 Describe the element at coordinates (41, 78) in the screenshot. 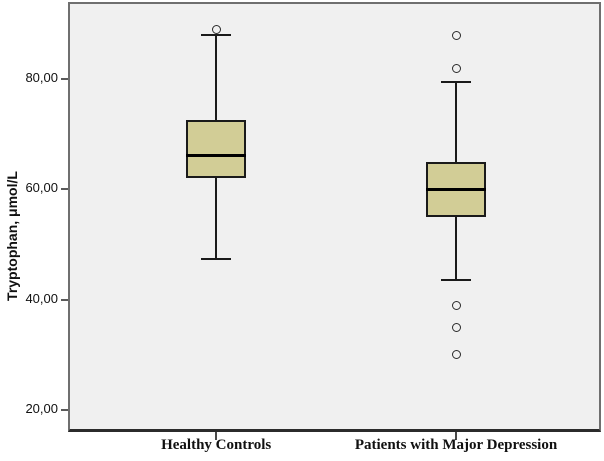

I see `y-axis-tick-label: 80,00` at that location.